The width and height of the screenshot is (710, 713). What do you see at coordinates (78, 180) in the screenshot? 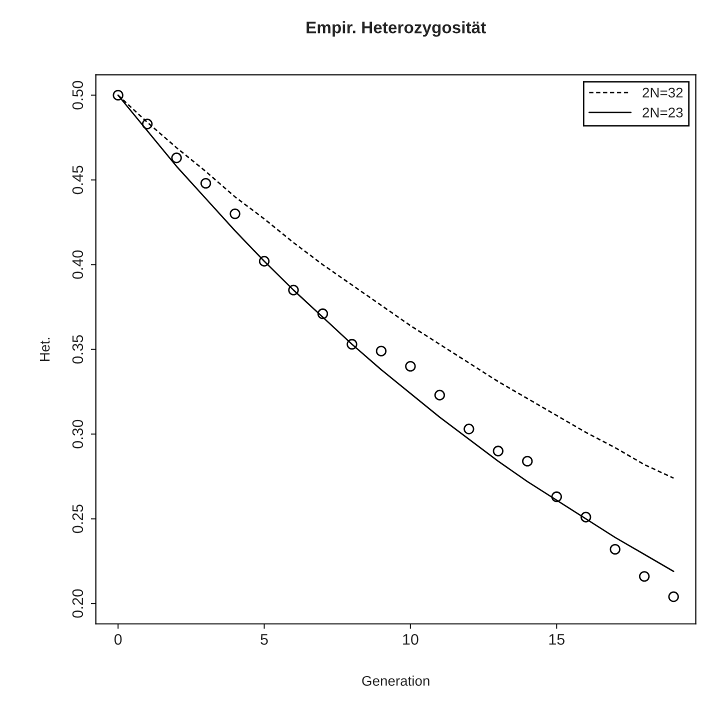
I see `y-tick-label: 0.45` at bounding box center [78, 180].